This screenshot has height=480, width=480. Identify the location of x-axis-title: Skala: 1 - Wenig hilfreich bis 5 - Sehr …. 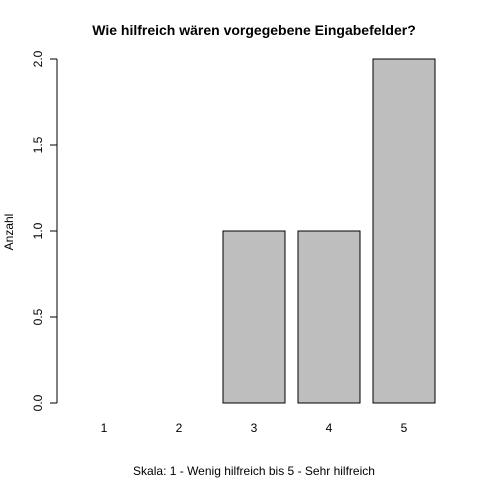
(254, 471).